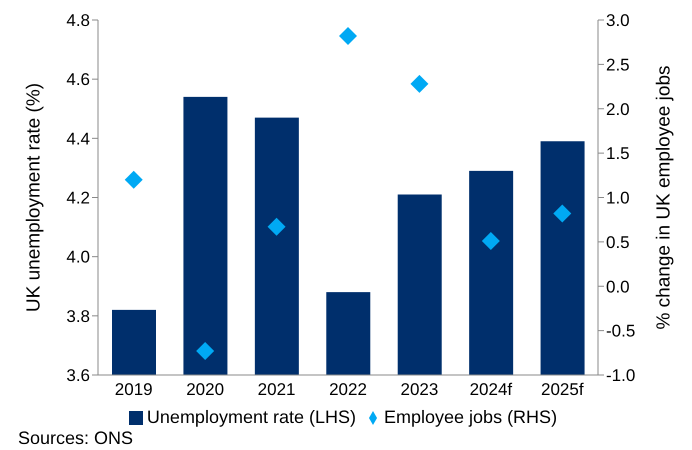 This screenshot has width=692, height=450. What do you see at coordinates (618, 286) in the screenshot?
I see `y2-tick-label: 0.0` at bounding box center [618, 286].